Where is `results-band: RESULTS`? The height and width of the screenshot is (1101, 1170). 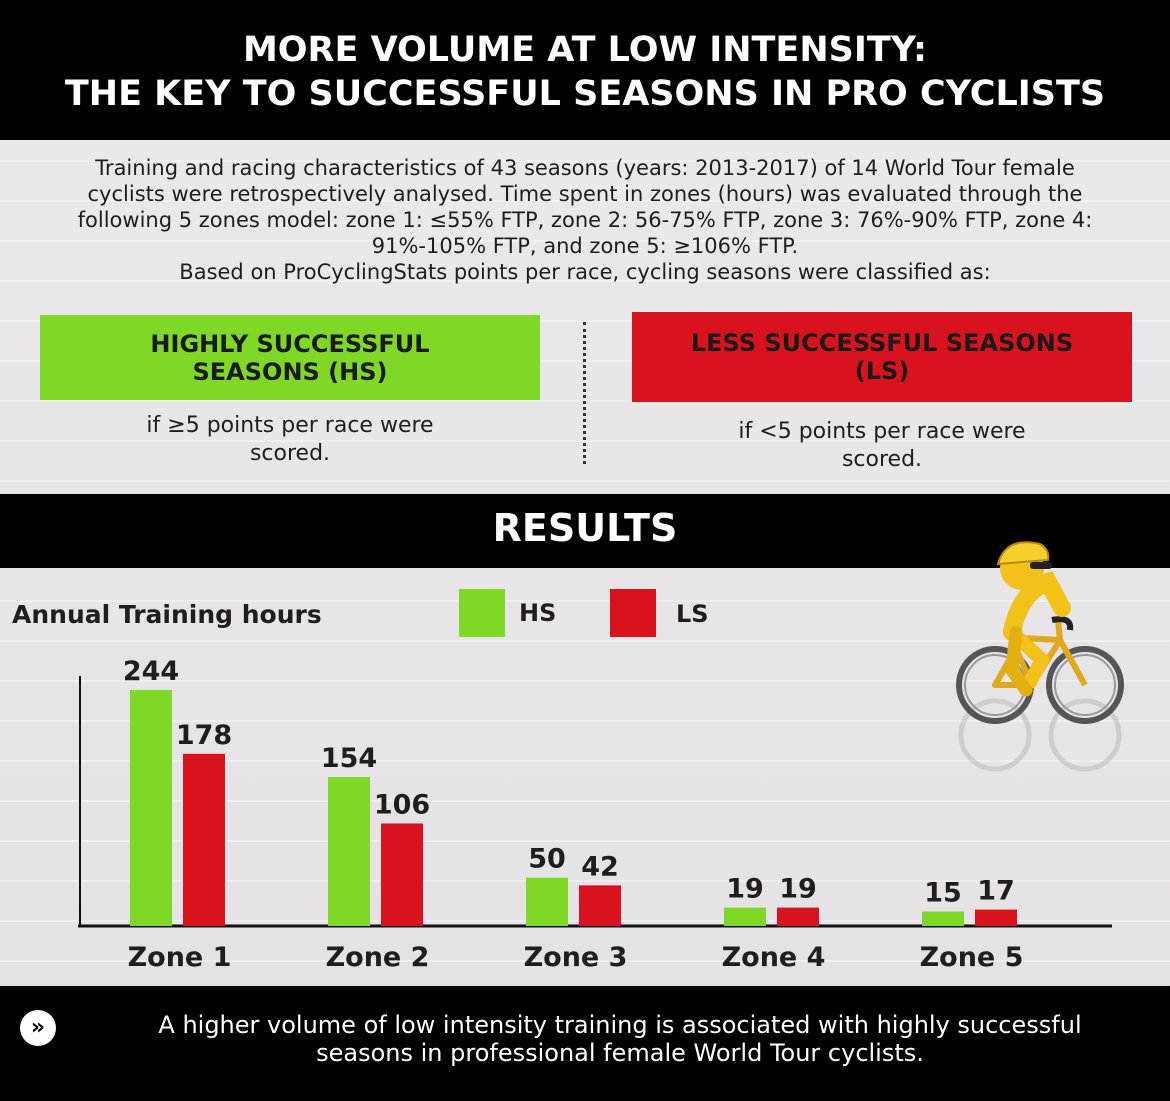
results-band: RESULTS is located at coordinates (585, 531).